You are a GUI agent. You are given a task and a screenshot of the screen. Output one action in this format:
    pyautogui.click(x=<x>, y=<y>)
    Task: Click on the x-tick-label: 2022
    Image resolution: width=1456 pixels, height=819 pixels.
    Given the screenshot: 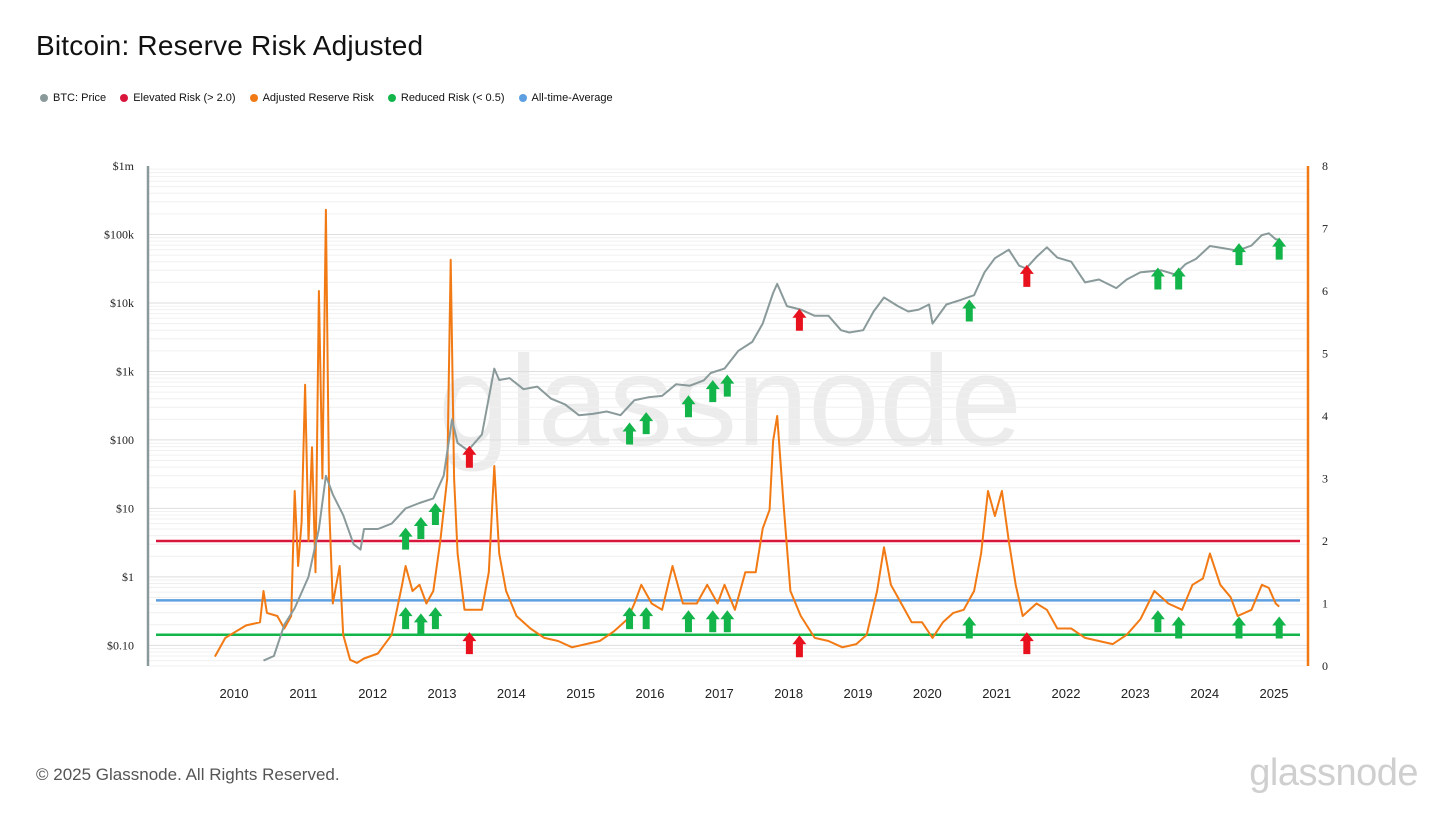 What is the action you would take?
    pyautogui.click(x=1066, y=693)
    